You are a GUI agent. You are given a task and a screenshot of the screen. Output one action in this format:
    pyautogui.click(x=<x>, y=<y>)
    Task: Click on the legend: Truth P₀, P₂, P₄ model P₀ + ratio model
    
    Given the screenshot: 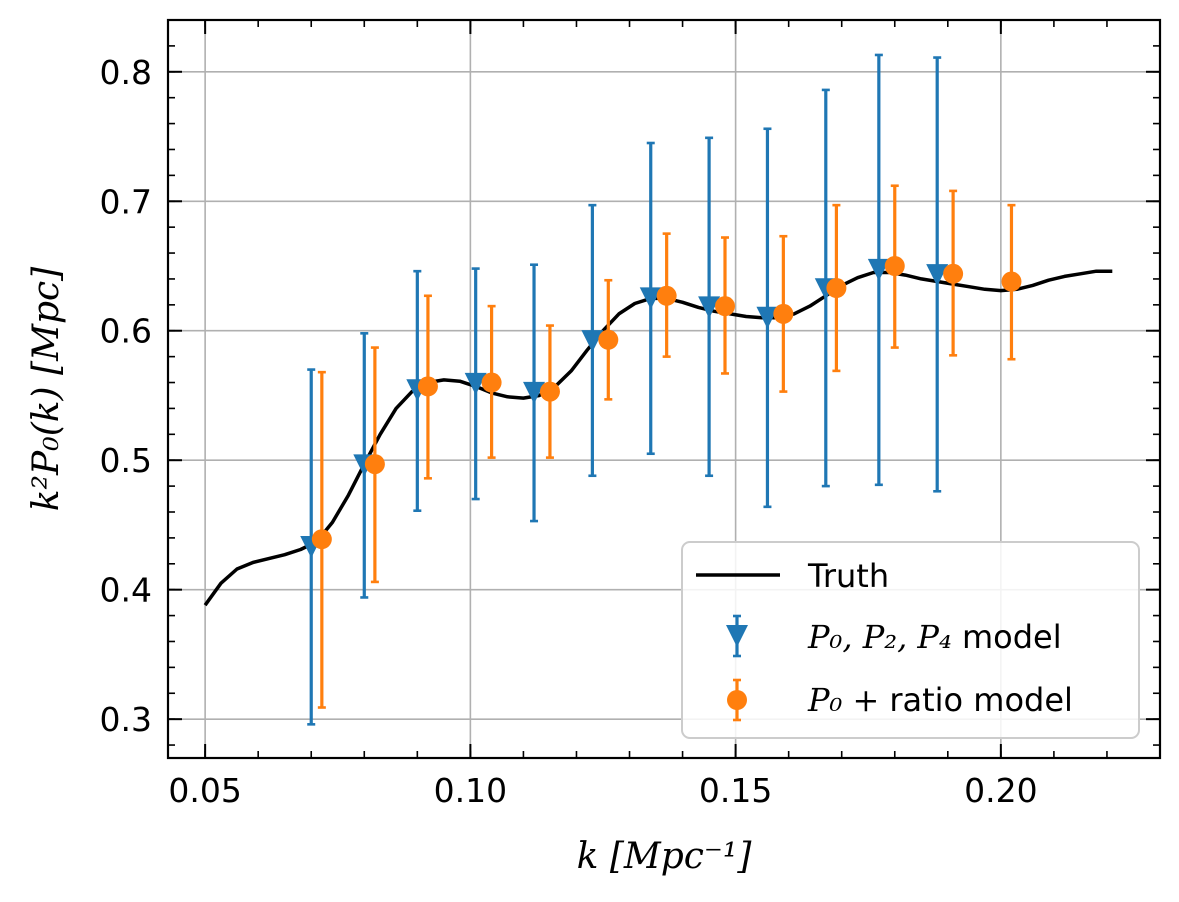 What is the action you would take?
    pyautogui.click(x=910, y=640)
    